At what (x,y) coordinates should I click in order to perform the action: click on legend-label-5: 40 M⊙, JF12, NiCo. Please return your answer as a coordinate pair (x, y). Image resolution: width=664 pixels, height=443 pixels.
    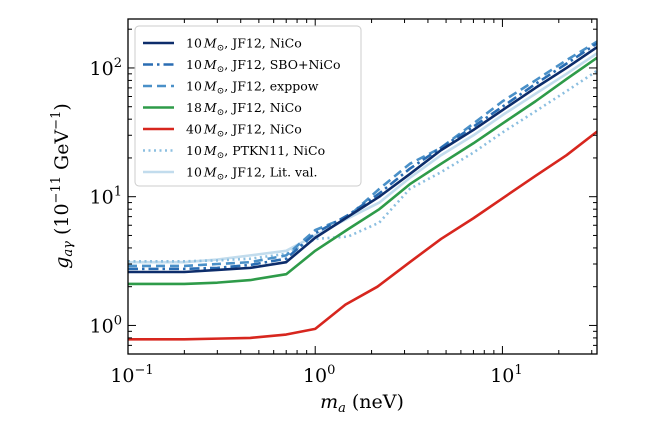
    Looking at the image, I should click on (244, 131).